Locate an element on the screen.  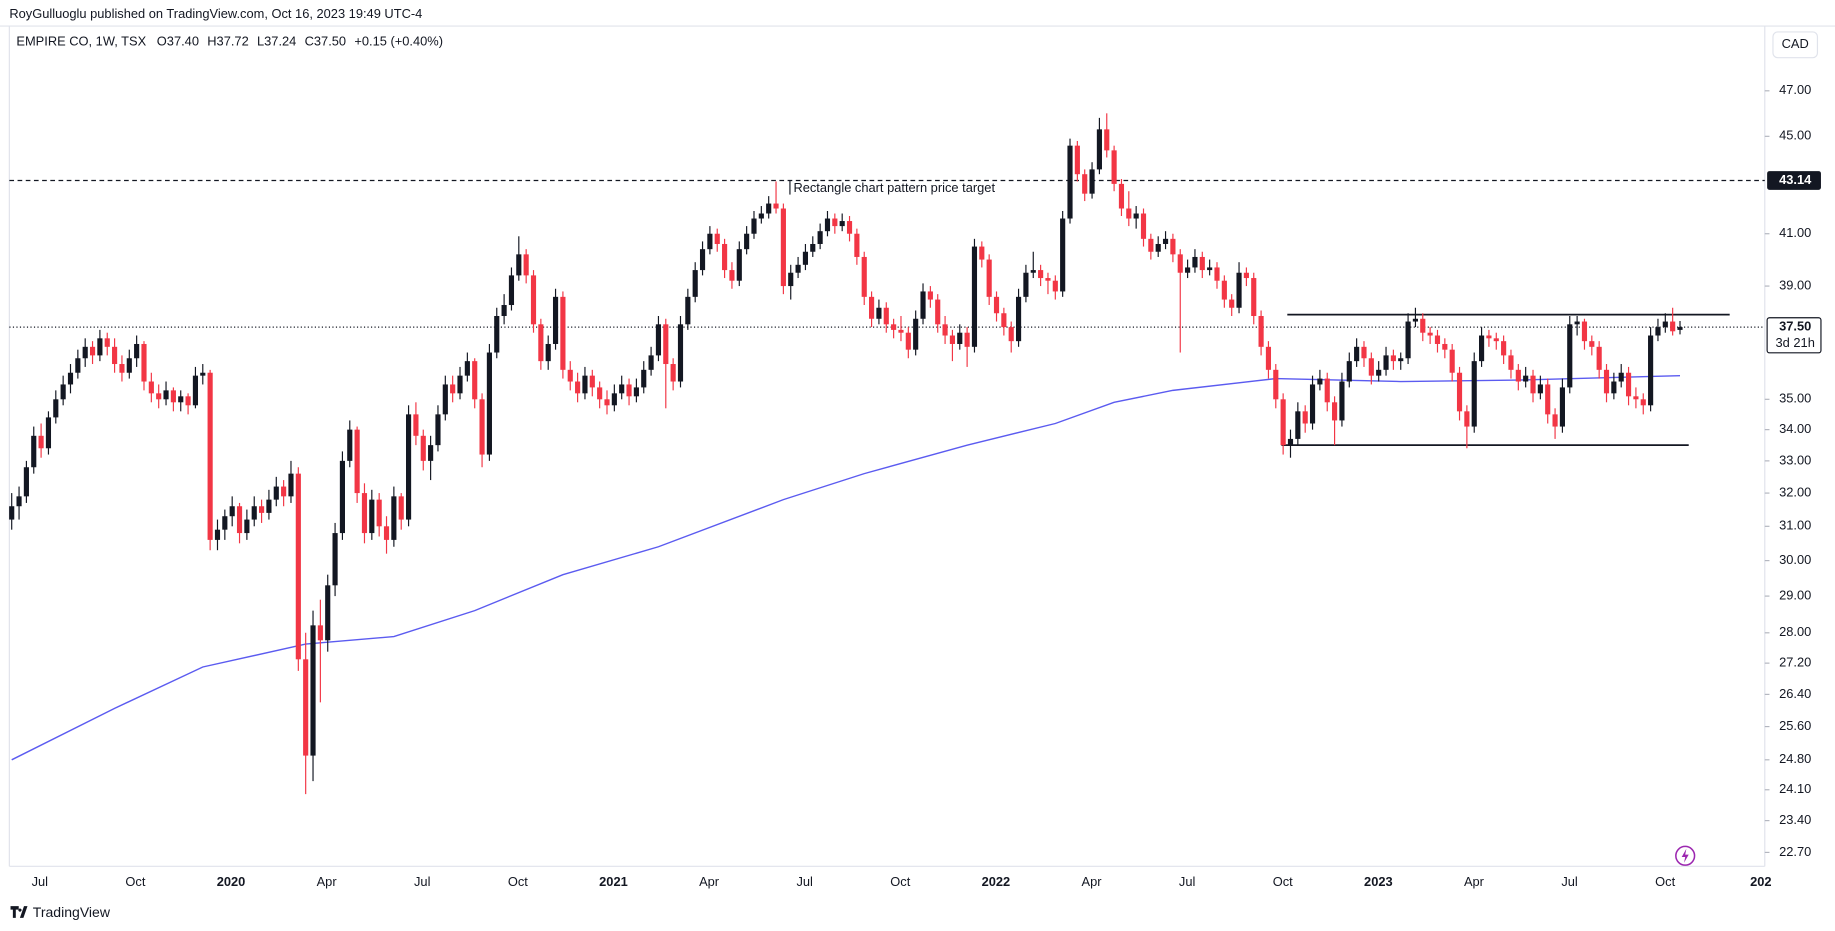
y-tick-label: 45.00 is located at coordinates (1795, 135).